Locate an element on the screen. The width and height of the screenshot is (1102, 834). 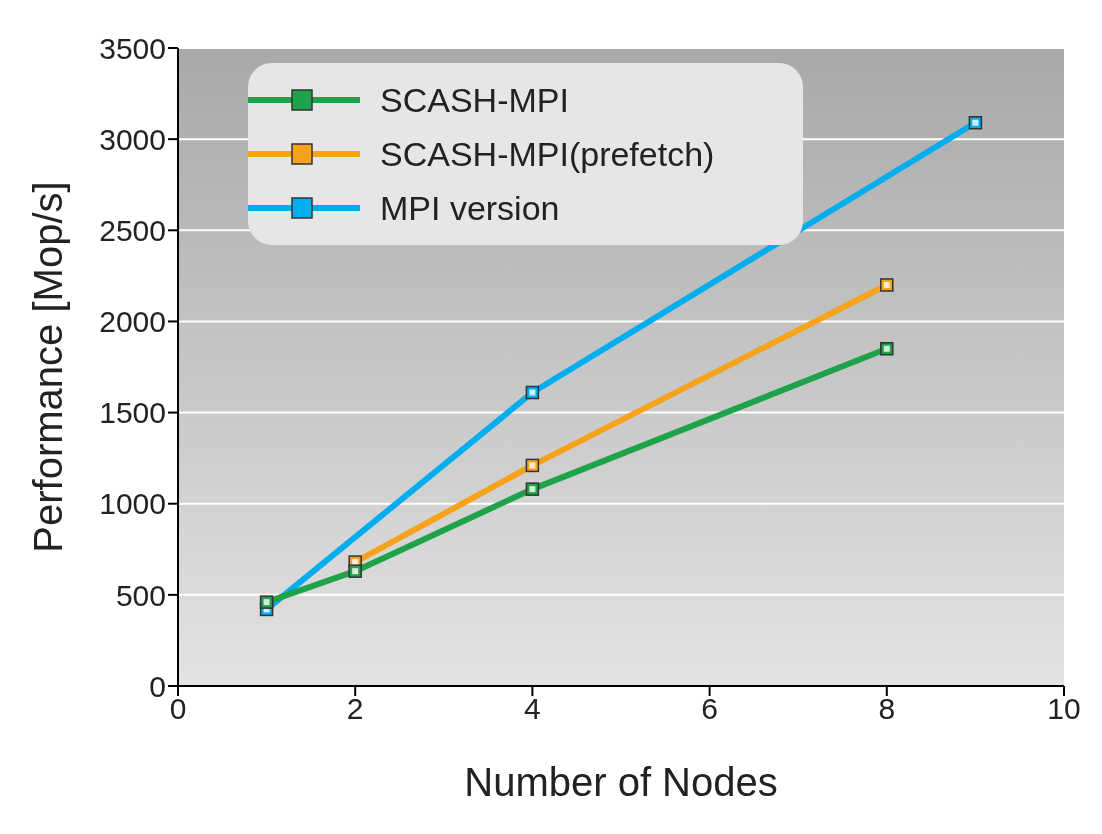
legend-label: MPI version is located at coordinates (470, 208).